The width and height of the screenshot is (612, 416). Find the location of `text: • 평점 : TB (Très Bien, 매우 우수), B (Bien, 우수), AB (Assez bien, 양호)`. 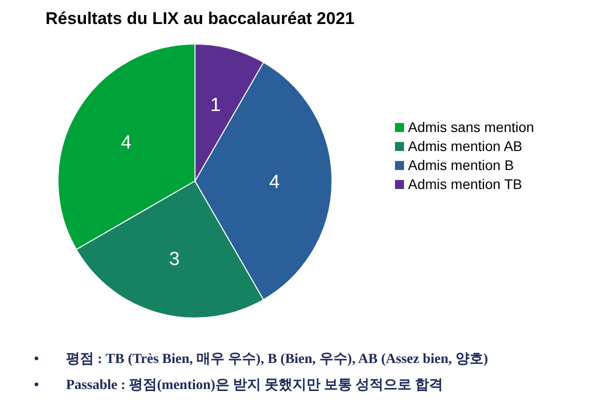

text: • 평점 : TB (Très Bien, 매우 우수), B (Bien, 우수), AB (Assez bien, 양호) is located at coordinates (261, 359).